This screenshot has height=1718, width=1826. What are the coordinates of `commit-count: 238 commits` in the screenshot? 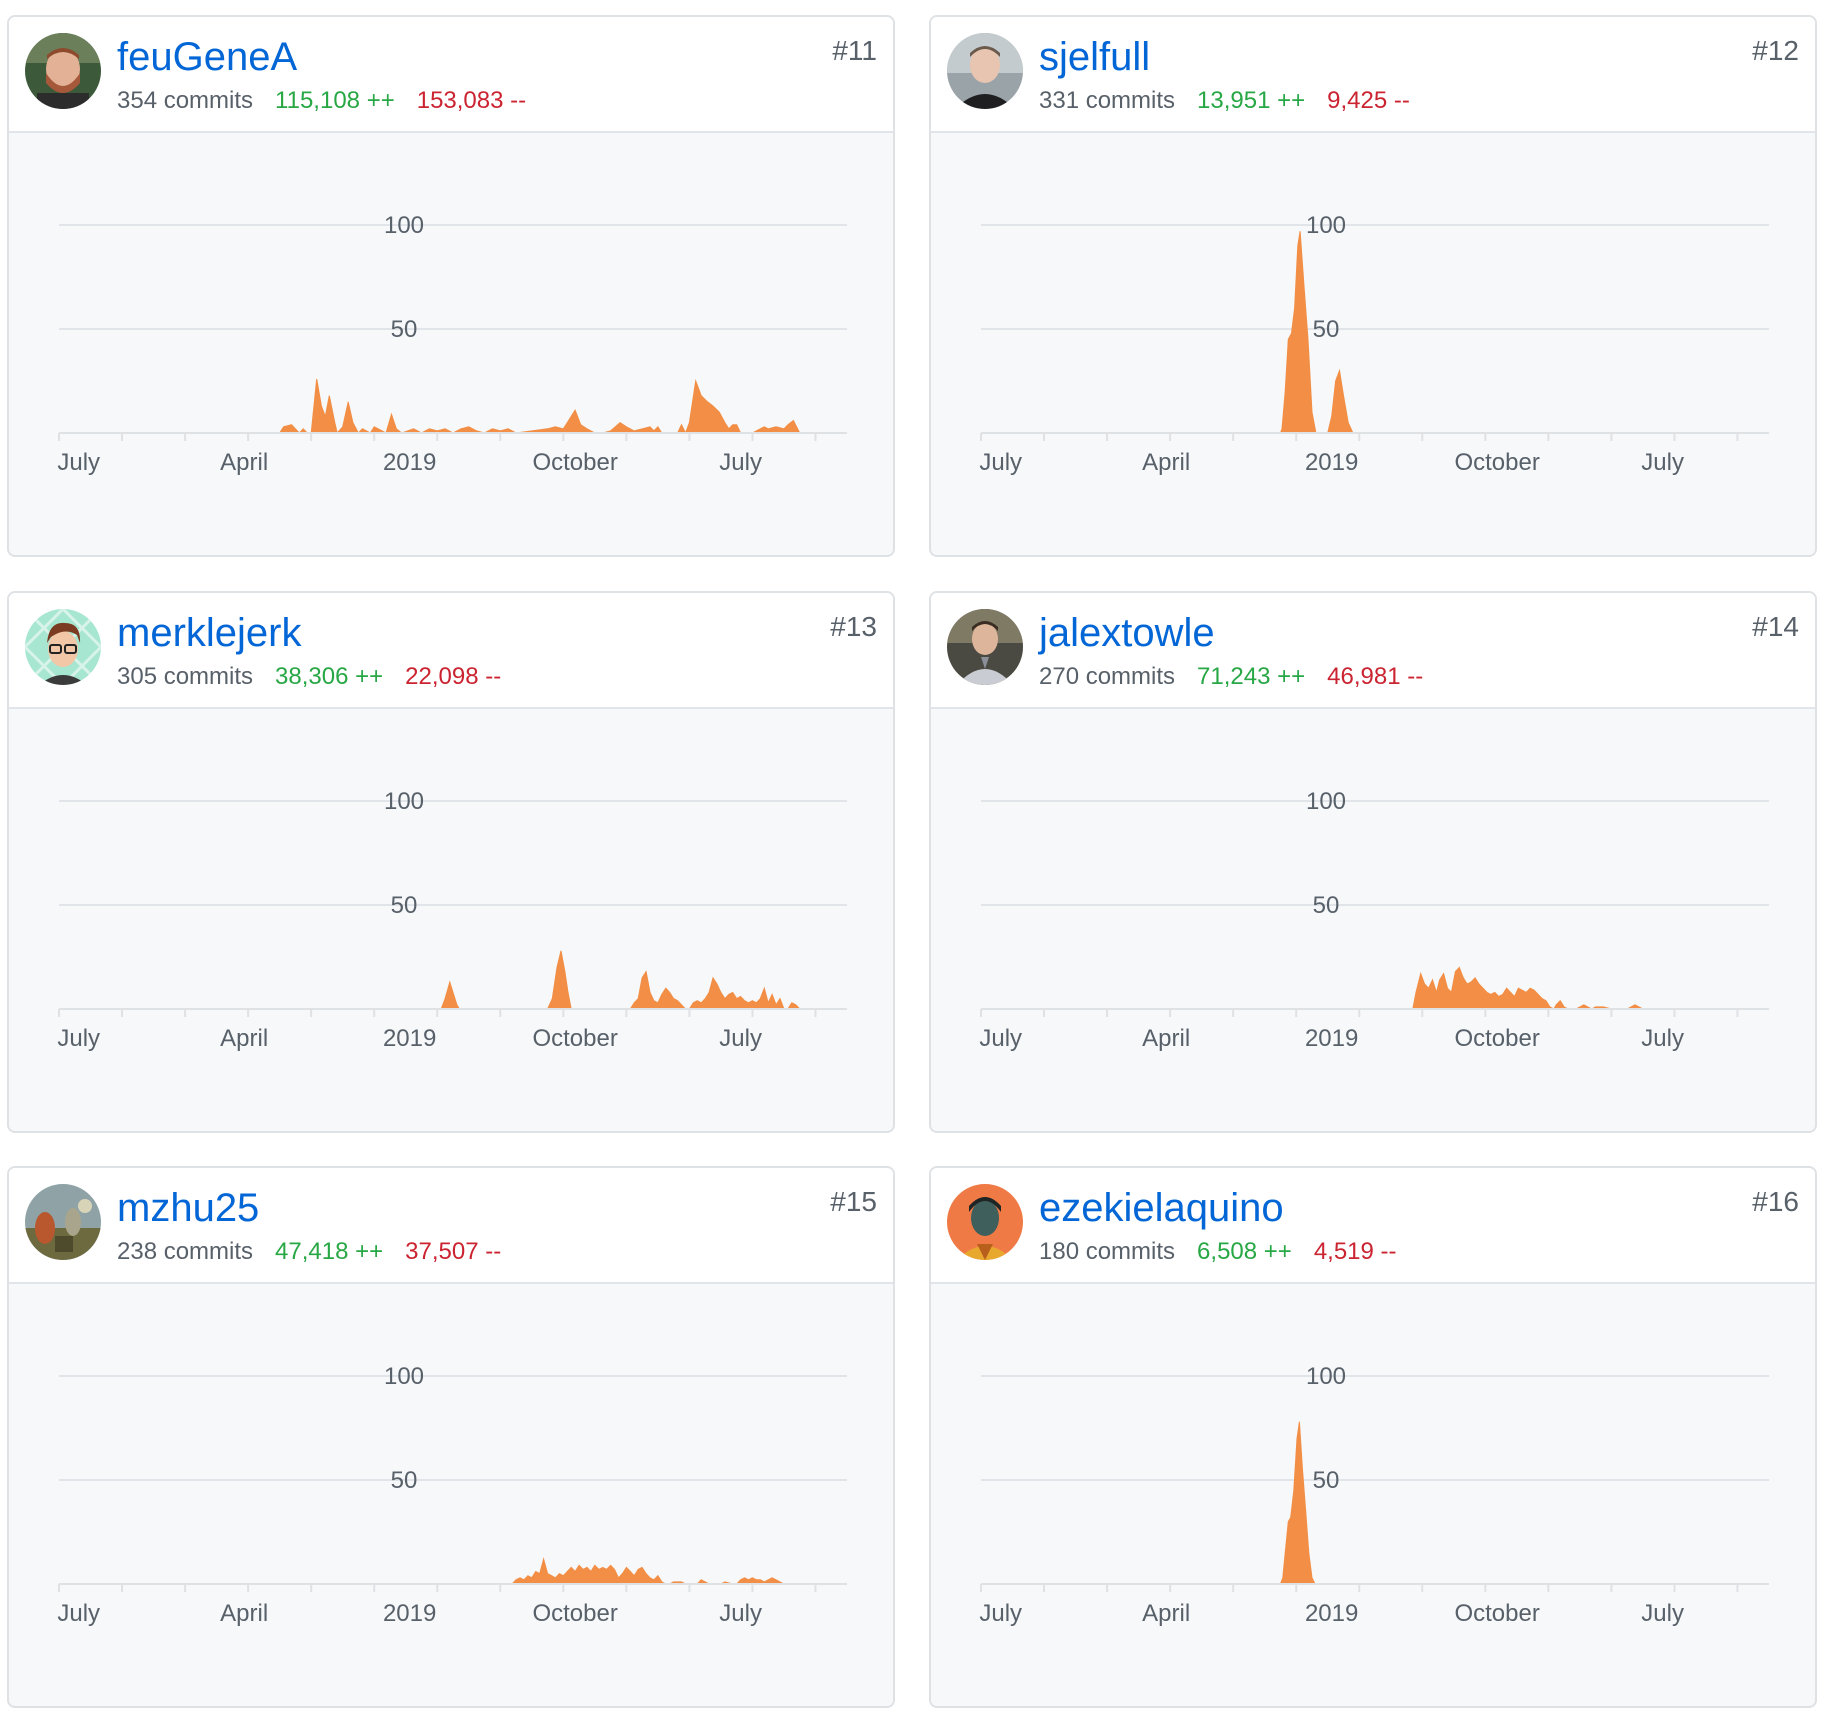 It's located at (185, 1251).